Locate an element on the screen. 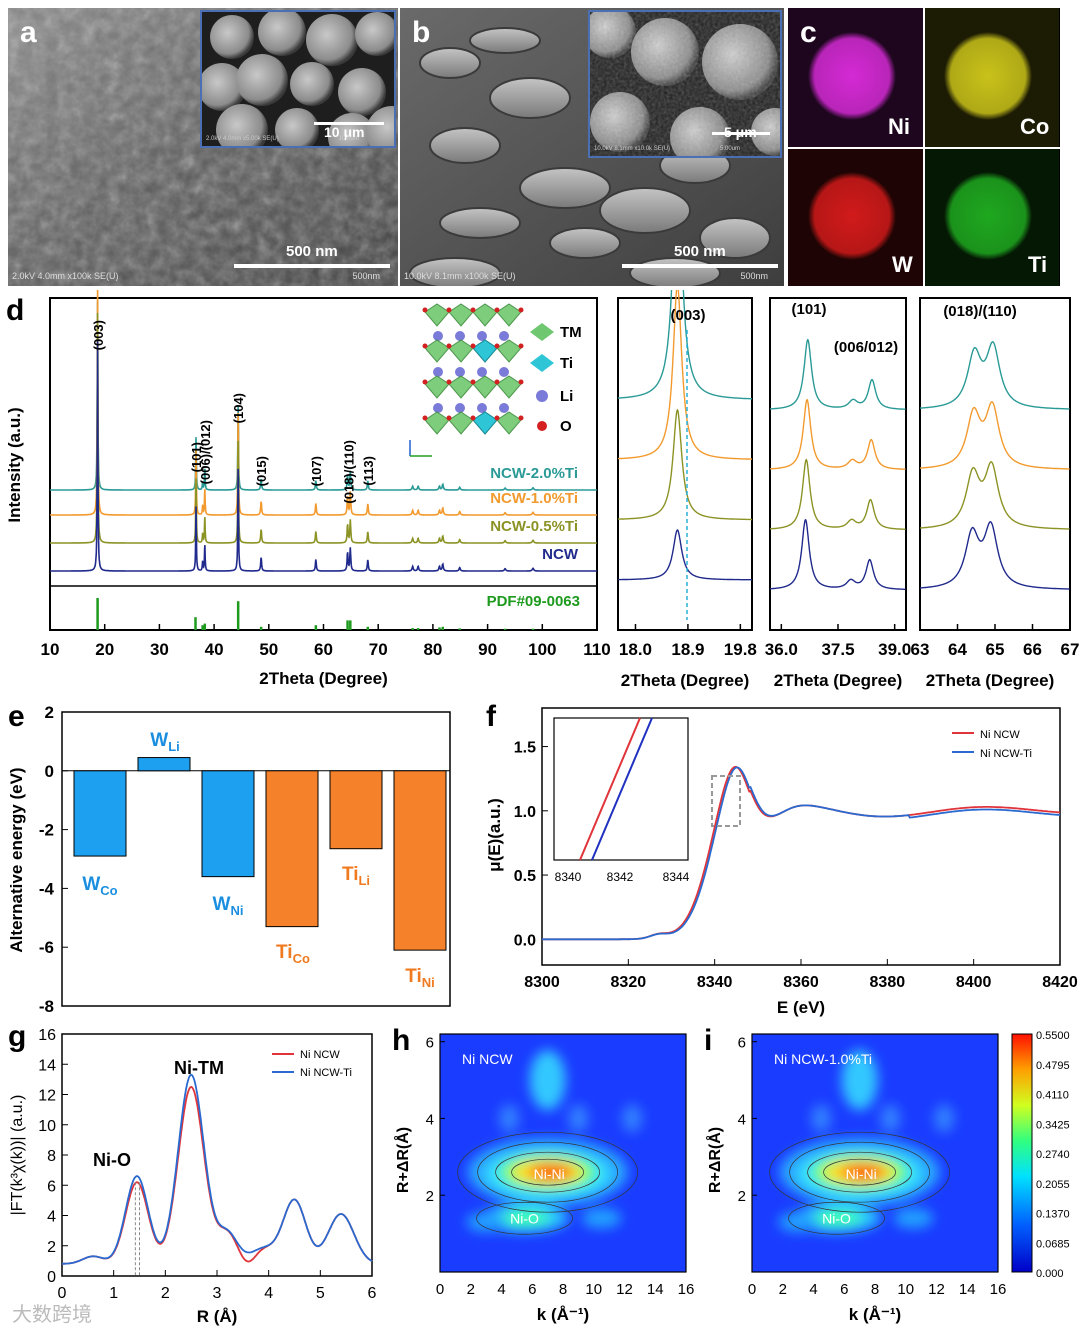 Image resolution: width=1080 pixels, height=1332 pixels. w-xtick: 16 is located at coordinates (686, 1289).